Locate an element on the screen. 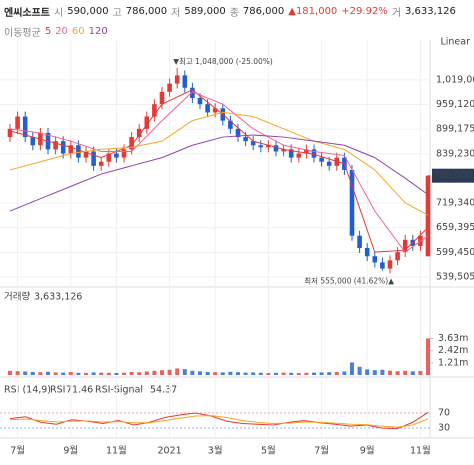 This screenshot has height=465, width=474. y-tick-label: 1.21m is located at coordinates (453, 362).